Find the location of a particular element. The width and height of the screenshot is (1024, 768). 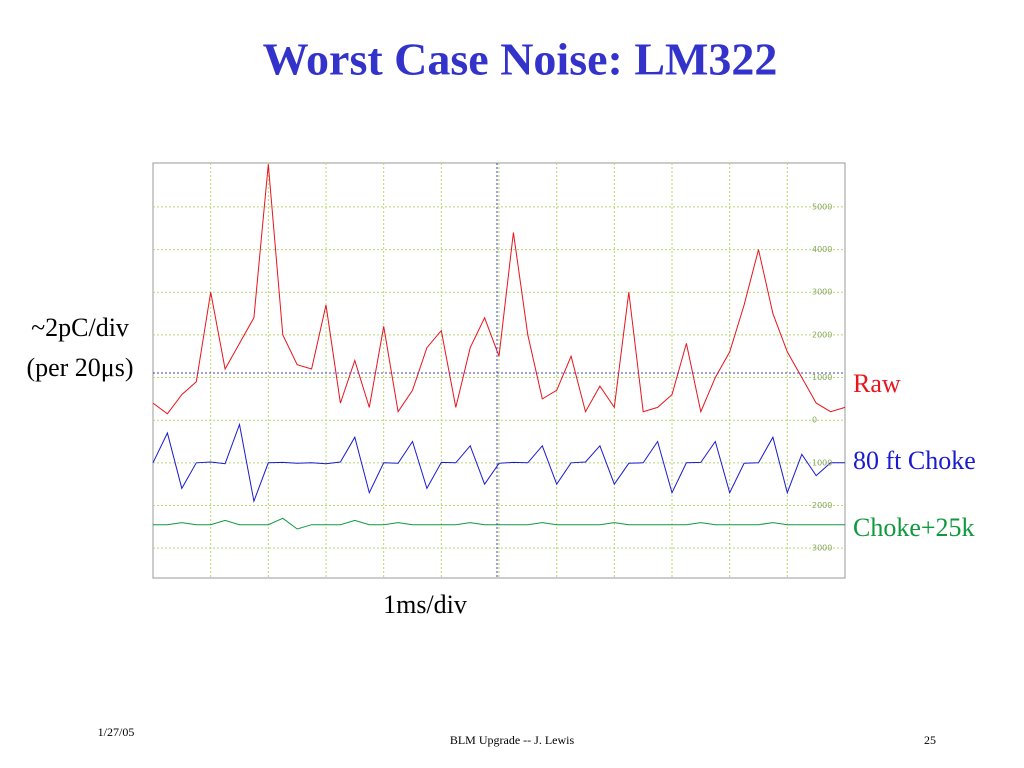

y-tick-label: 4000 is located at coordinates (822, 249).